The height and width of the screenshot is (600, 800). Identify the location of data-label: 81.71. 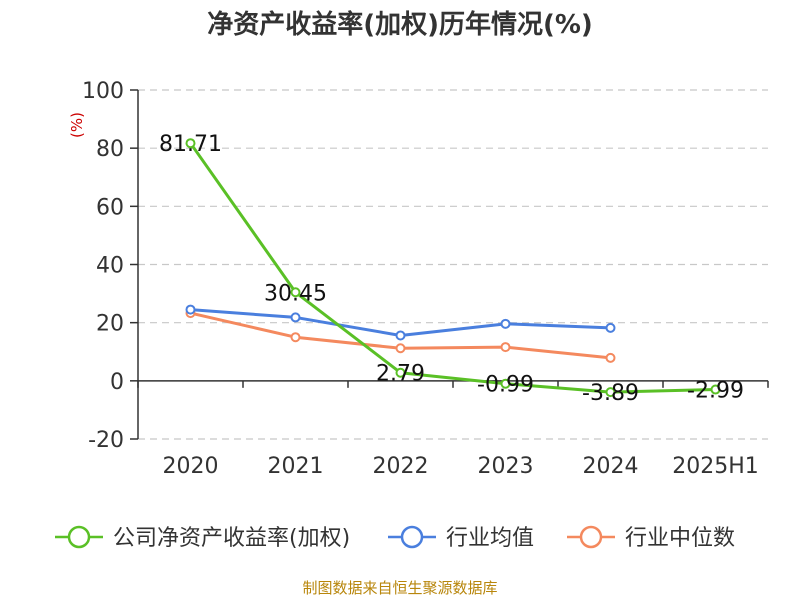
(190, 144).